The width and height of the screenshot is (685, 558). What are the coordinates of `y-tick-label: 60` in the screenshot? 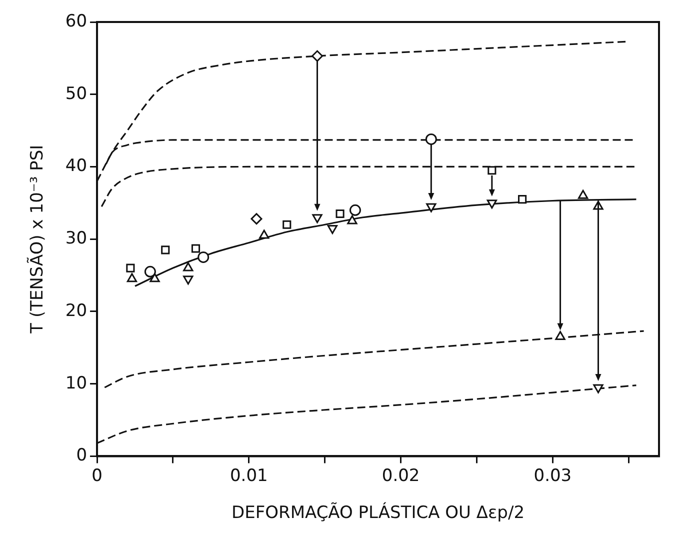 It's located at (76, 21).